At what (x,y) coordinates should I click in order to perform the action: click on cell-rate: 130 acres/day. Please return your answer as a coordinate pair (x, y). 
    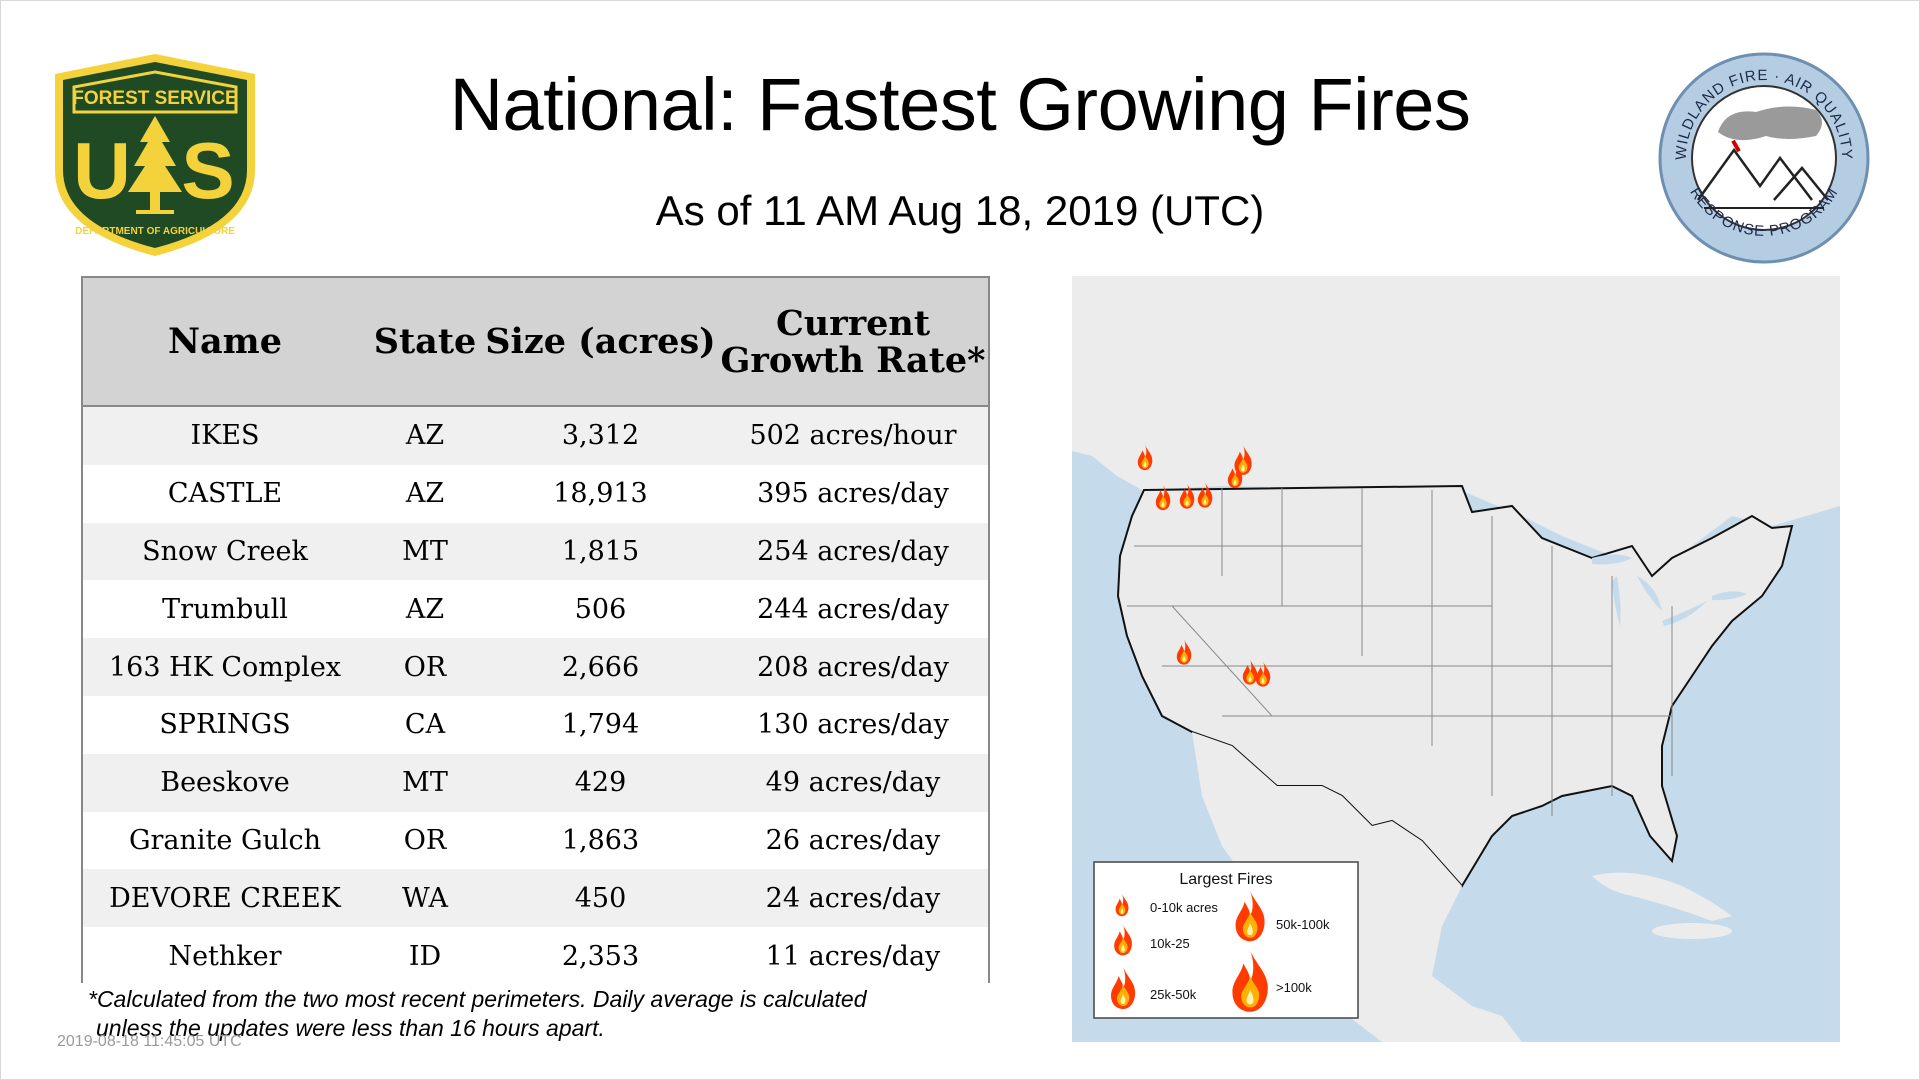
    Looking at the image, I should click on (853, 724).